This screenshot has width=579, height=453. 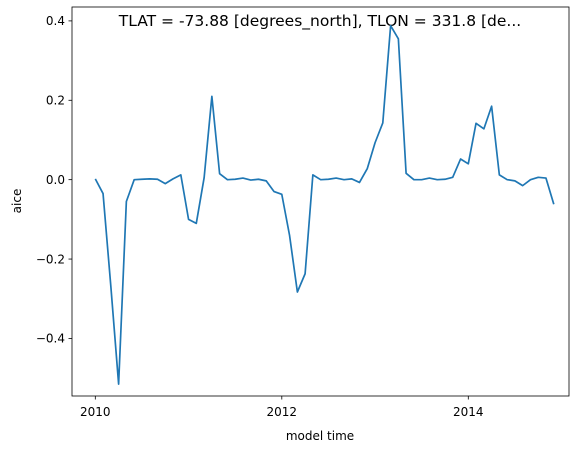 What do you see at coordinates (282, 412) in the screenshot?
I see `x-tick-label: 2012` at bounding box center [282, 412].